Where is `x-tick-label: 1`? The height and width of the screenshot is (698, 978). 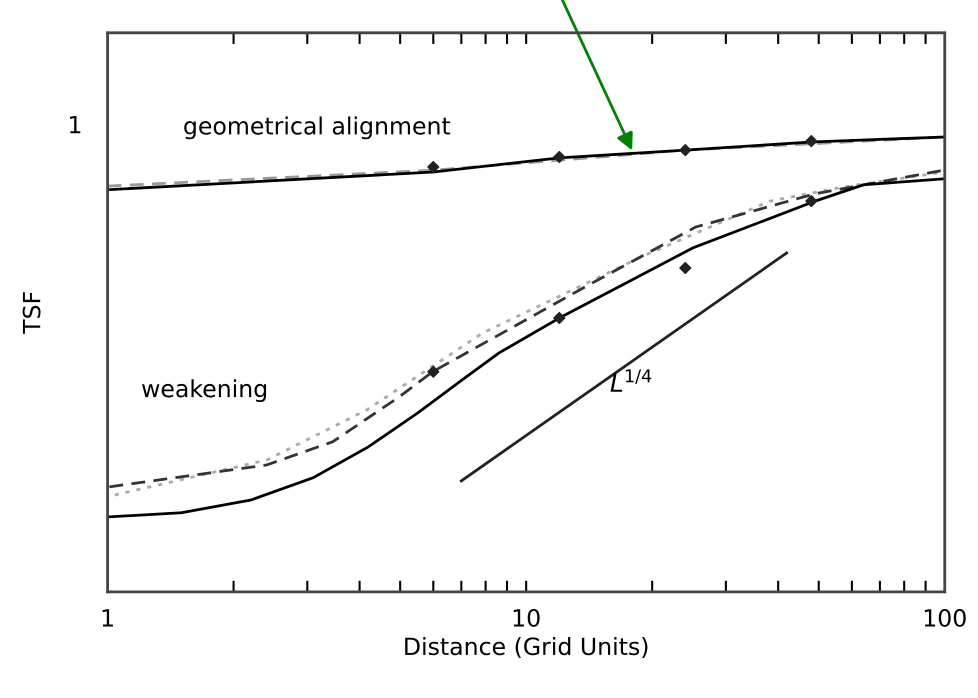
x-tick-label: 1 is located at coordinates (107, 618).